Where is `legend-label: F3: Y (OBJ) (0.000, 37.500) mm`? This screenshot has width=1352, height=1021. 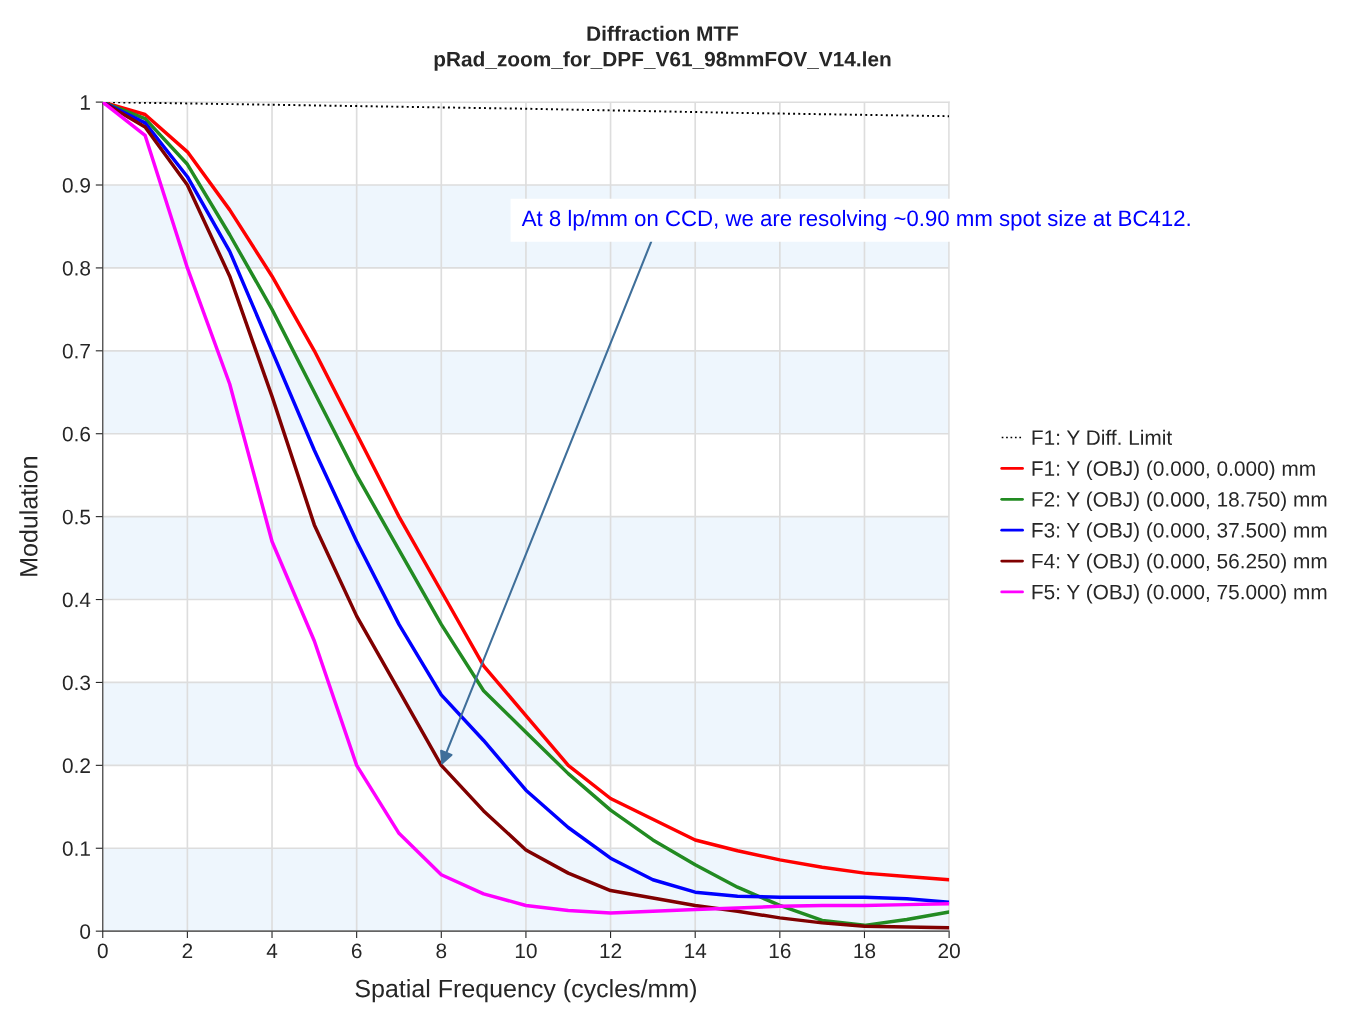
legend-label: F3: Y (OBJ) (0.000, 37.500) mm is located at coordinates (1179, 532).